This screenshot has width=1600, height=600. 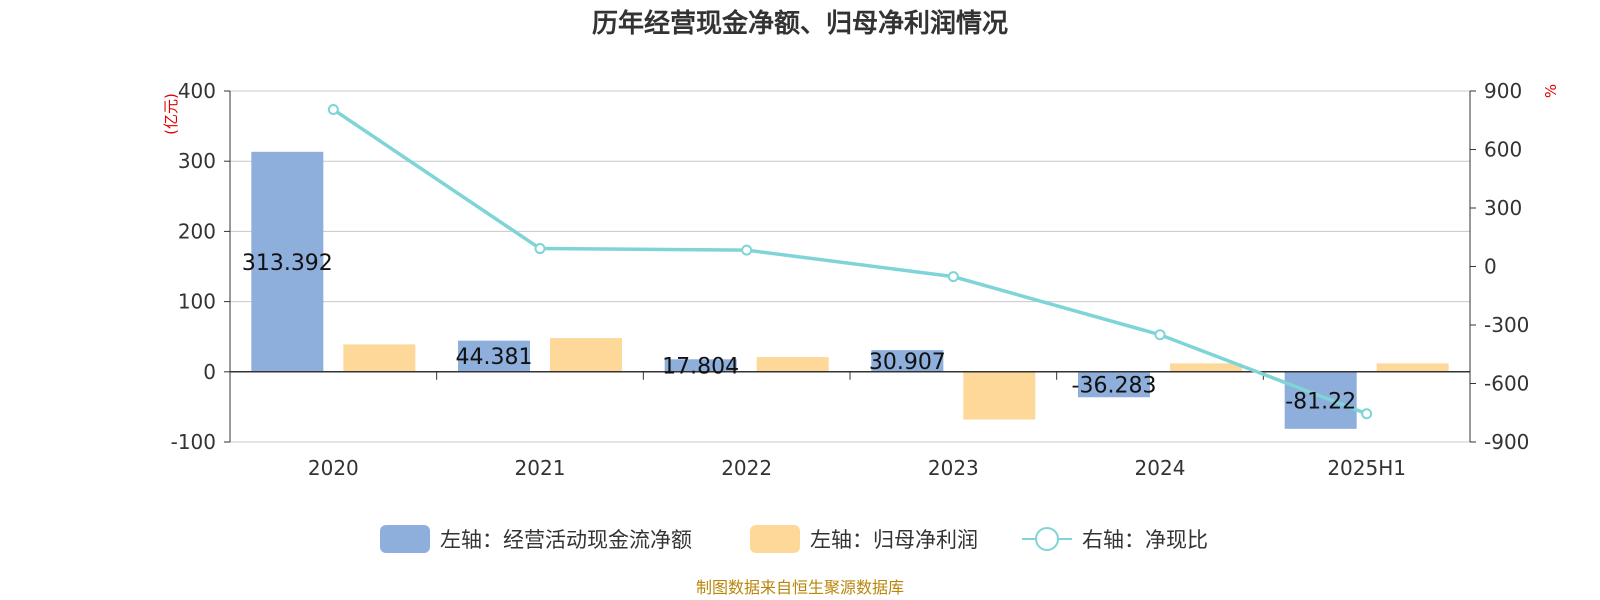 I want to click on right-axis-tick-label: 600, so click(x=1503, y=150).